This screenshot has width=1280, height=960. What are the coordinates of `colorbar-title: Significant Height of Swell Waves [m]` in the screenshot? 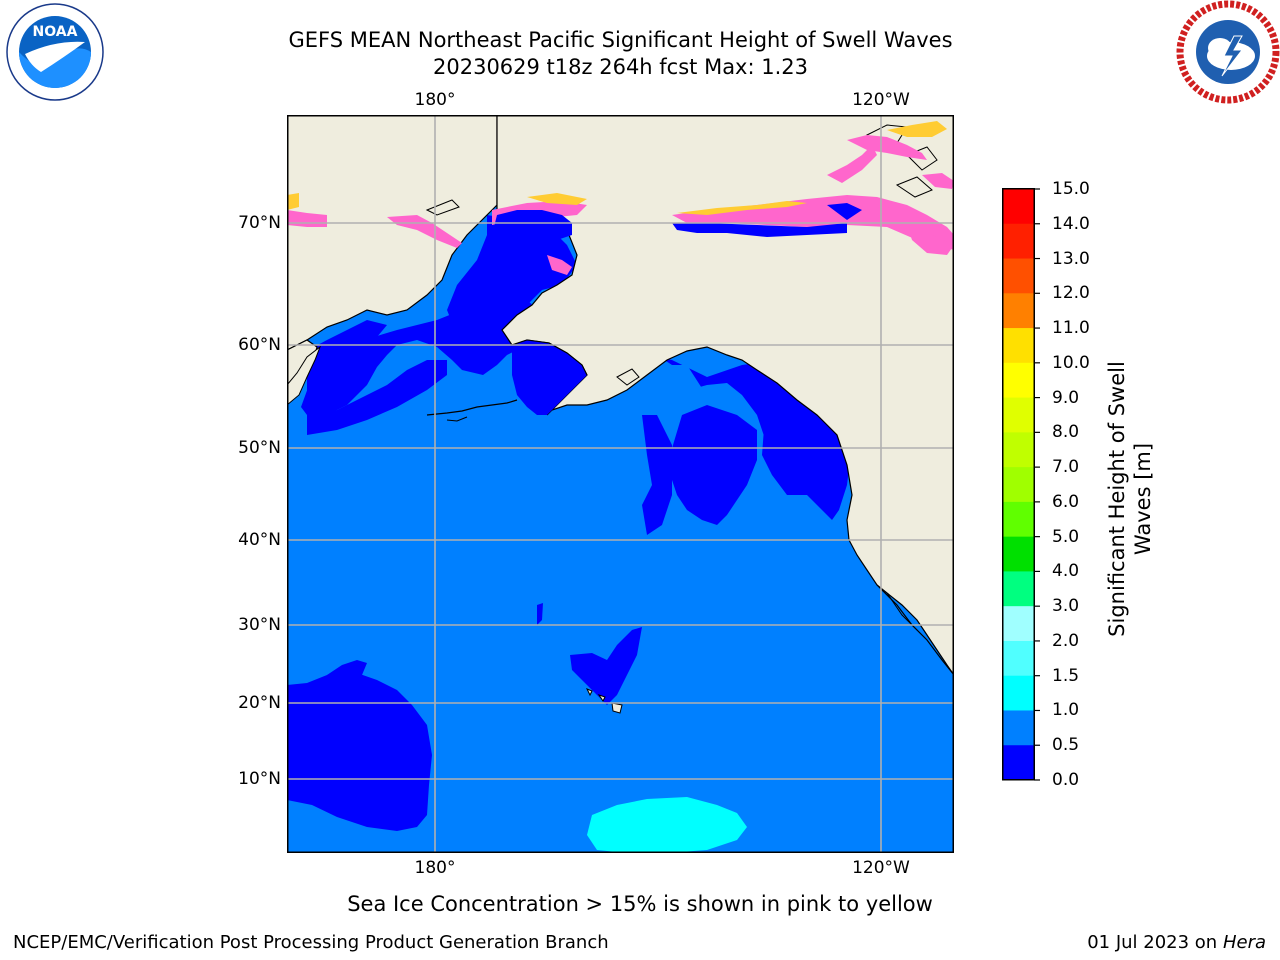 It's located at (1130, 499).